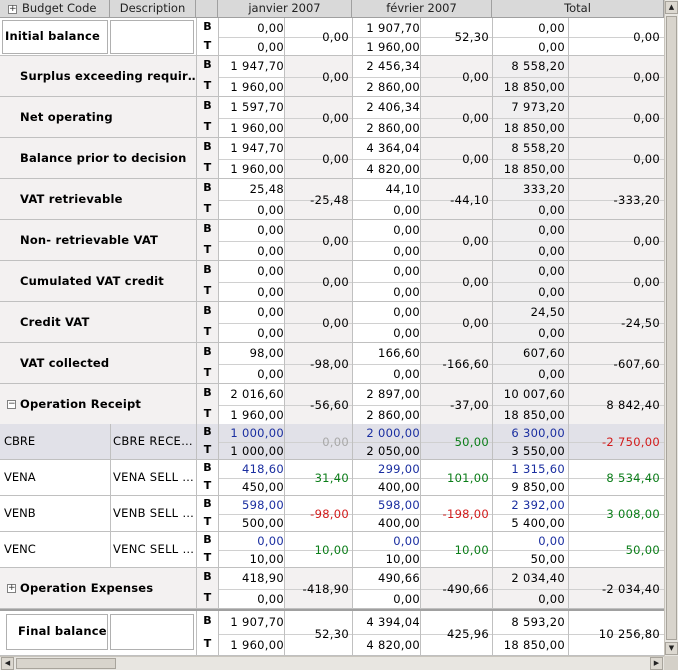 The height and width of the screenshot is (670, 678). I want to click on value-cell-b2: 0,00, so click(406, 541).